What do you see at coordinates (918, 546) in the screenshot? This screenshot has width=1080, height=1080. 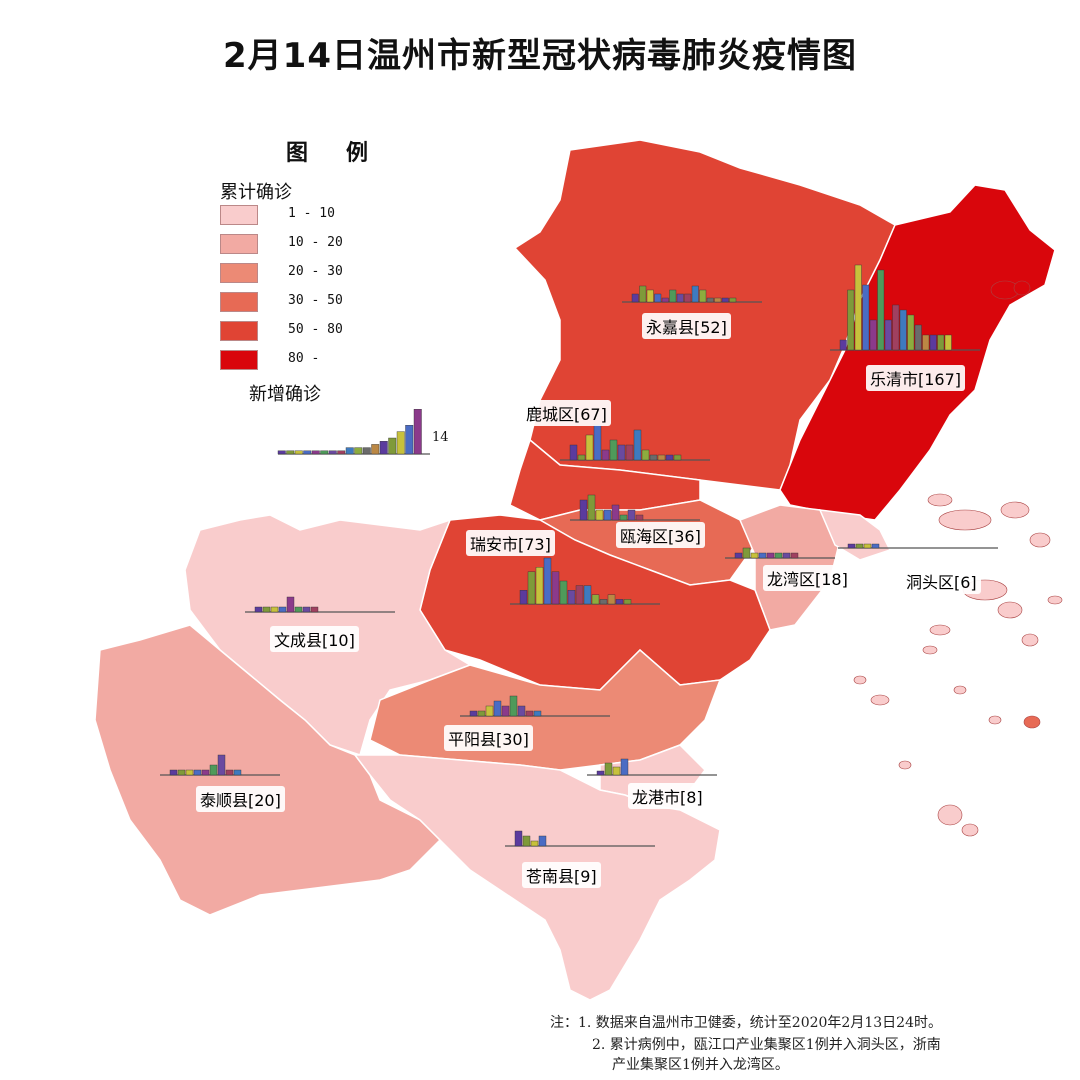 I see `bar-chart-dongtou` at bounding box center [918, 546].